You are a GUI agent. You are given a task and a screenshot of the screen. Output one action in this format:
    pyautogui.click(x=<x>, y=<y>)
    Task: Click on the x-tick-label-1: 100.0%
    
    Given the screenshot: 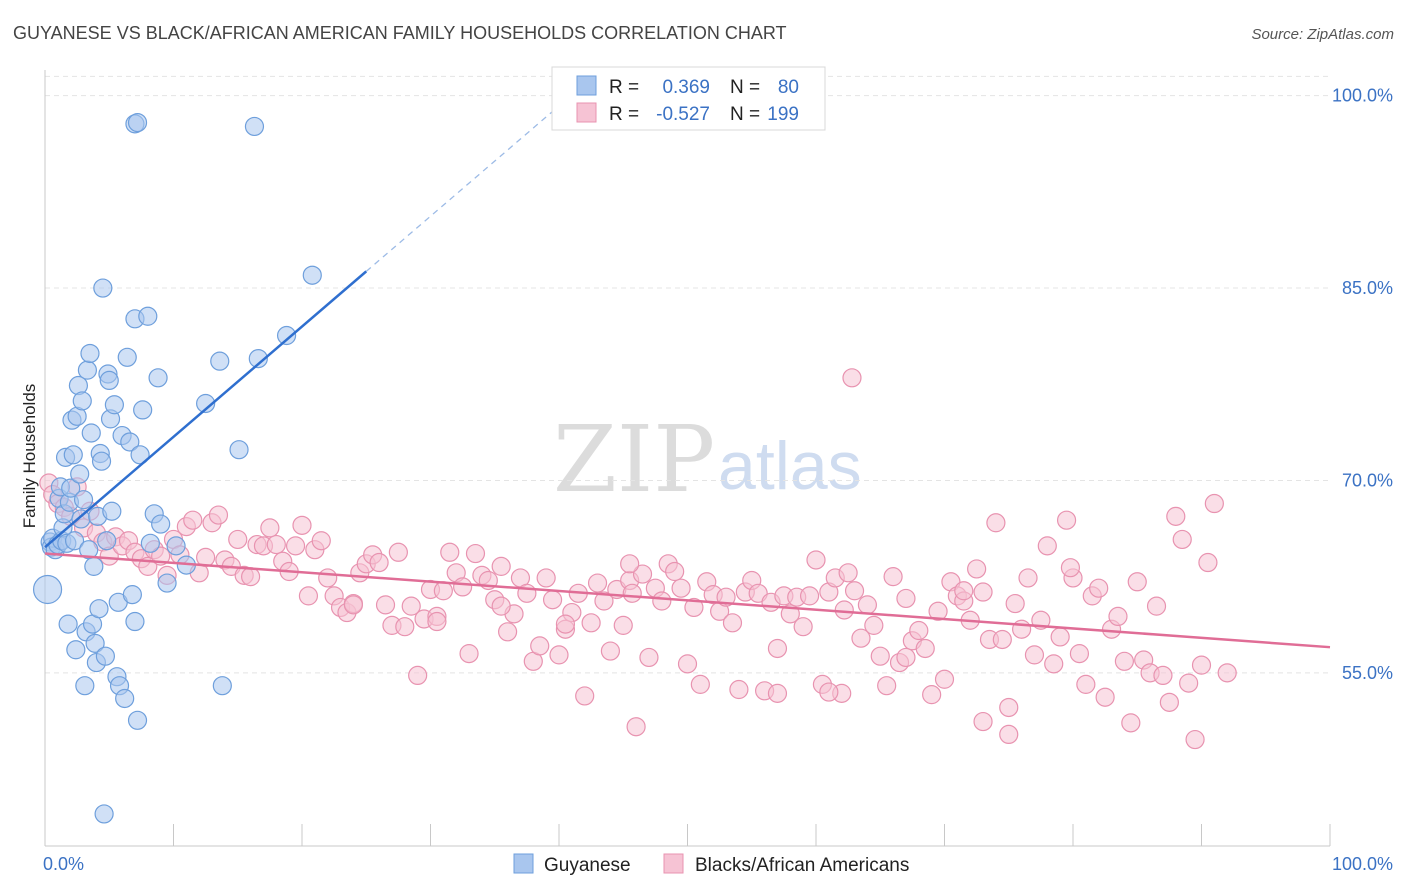 What is the action you would take?
    pyautogui.click(x=1362, y=864)
    